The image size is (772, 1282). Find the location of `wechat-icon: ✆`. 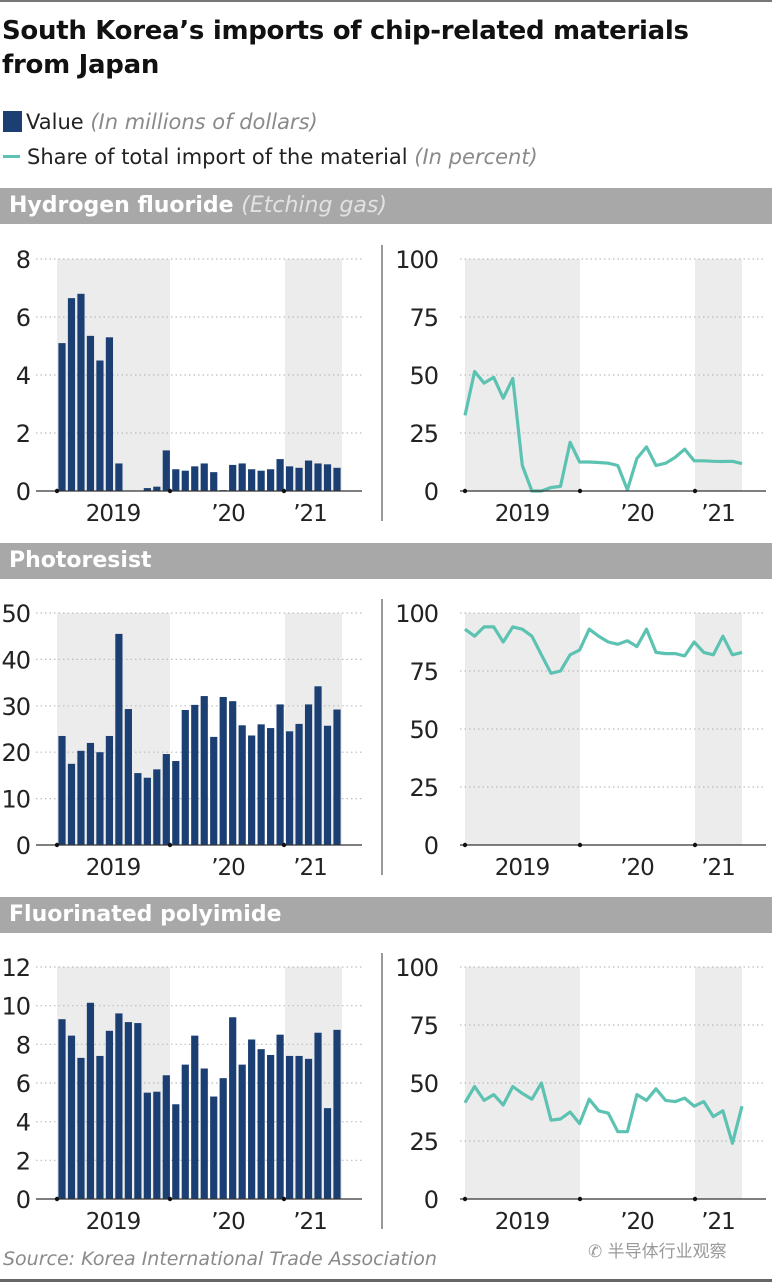

wechat-icon: ✆ is located at coordinates (598, 1252).